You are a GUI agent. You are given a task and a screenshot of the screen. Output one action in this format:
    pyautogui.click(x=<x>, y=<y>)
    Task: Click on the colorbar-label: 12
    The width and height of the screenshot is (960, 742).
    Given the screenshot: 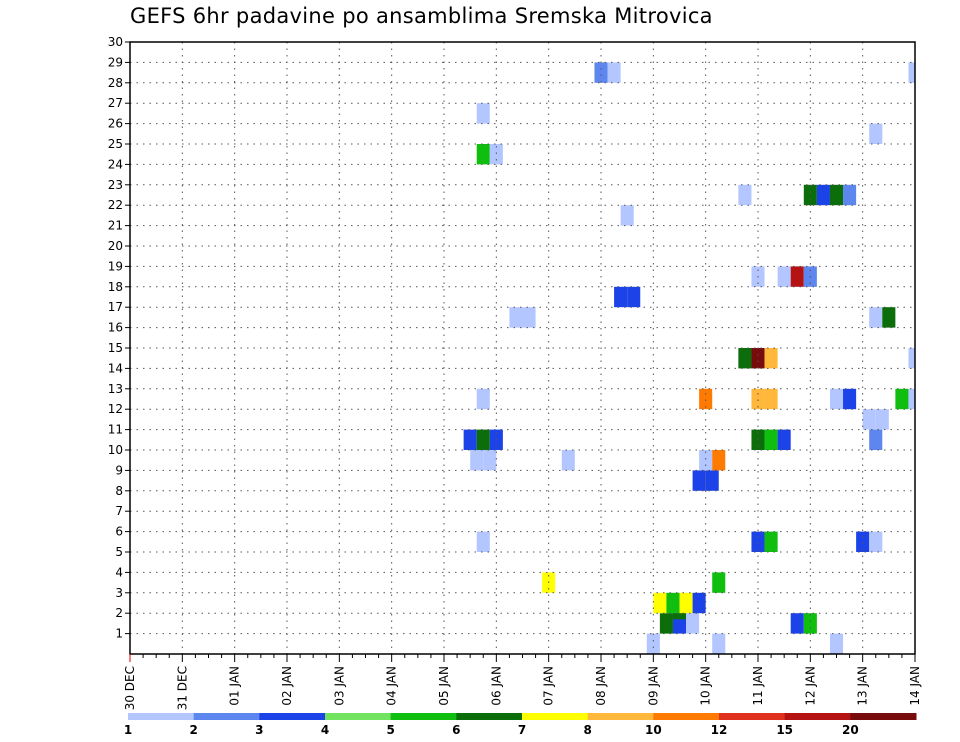 What is the action you would take?
    pyautogui.click(x=719, y=730)
    